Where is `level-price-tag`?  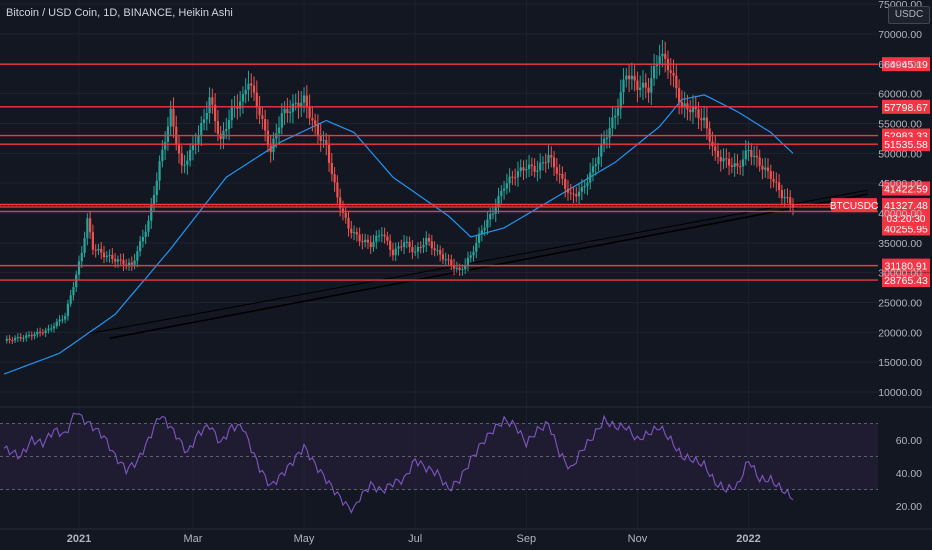
level-price-tag is located at coordinates (906, 265).